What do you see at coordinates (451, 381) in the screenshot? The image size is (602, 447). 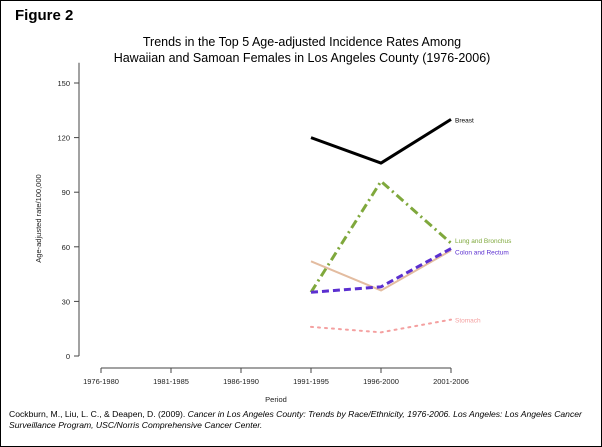 I see `x-tick-label: 2001-2006` at bounding box center [451, 381].